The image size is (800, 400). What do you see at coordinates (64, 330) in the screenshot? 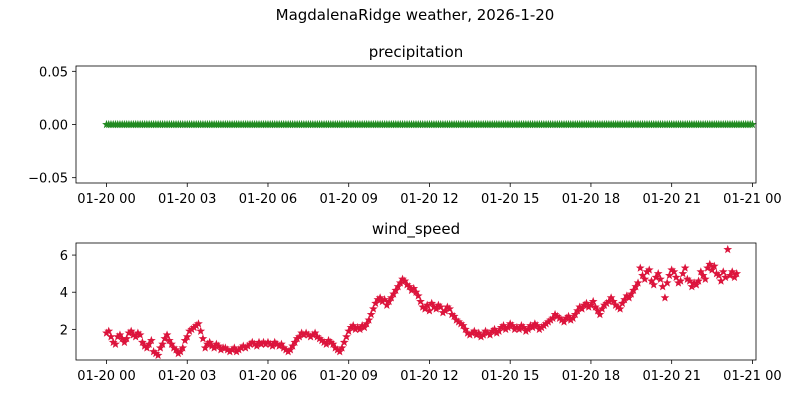
I see `wind-speed-y-tick-label: 2` at bounding box center [64, 330].